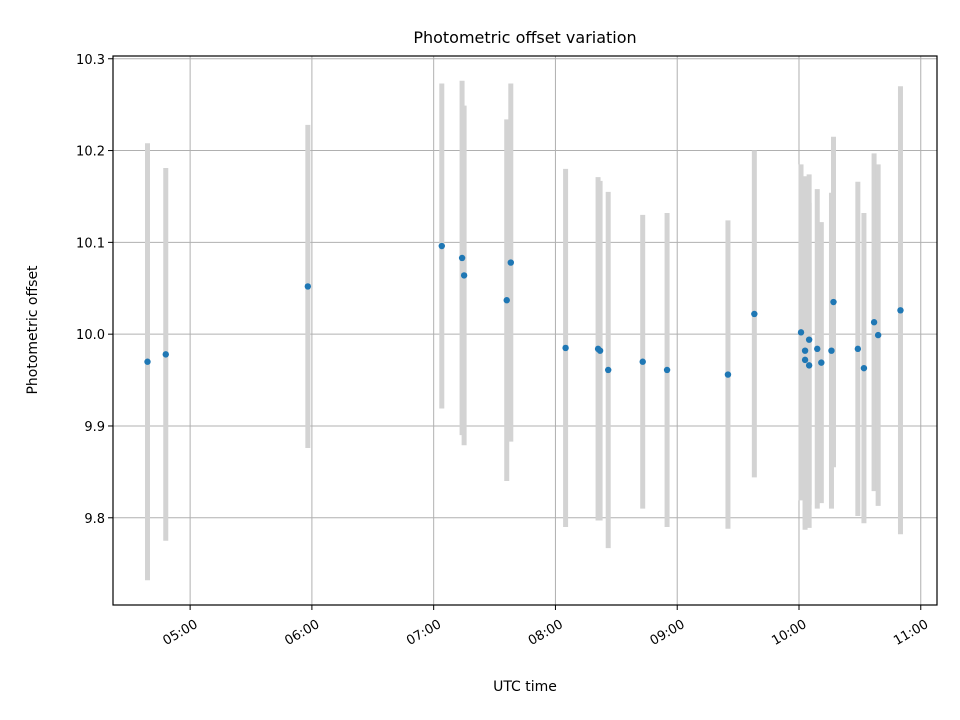 This screenshot has height=720, width=960. What do you see at coordinates (524, 310) in the screenshot?
I see `data-points` at bounding box center [524, 310].